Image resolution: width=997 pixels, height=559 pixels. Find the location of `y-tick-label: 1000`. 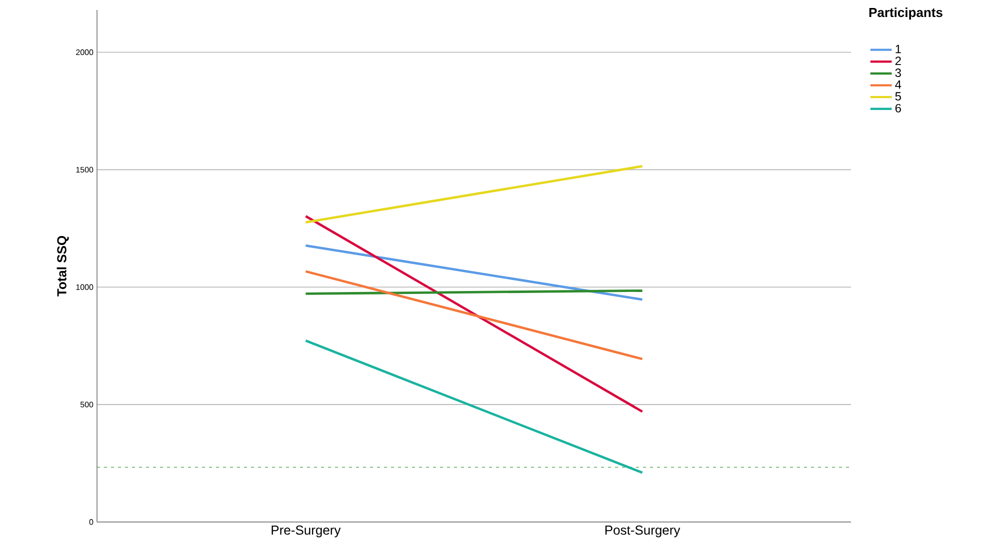

y-tick-label: 1000 is located at coordinates (85, 287).